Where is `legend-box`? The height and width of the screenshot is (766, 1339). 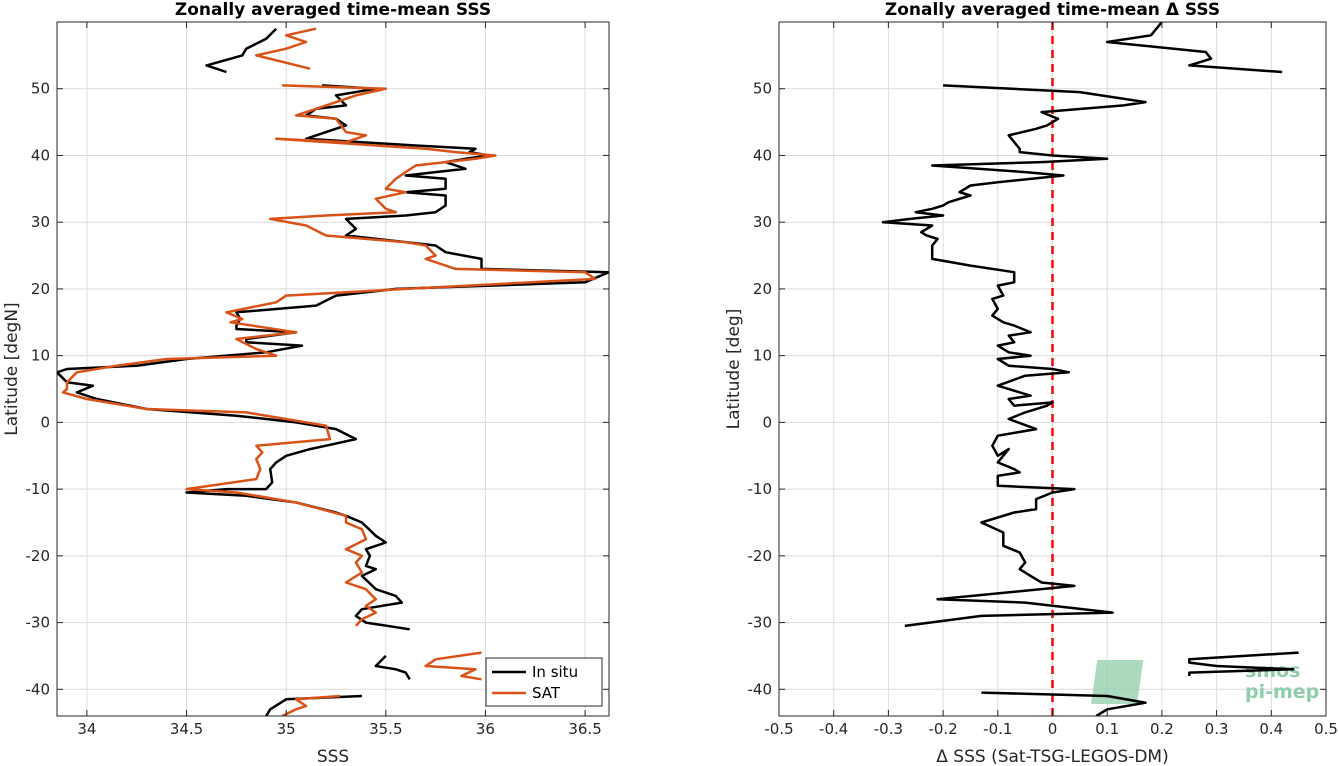 legend-box is located at coordinates (544, 682).